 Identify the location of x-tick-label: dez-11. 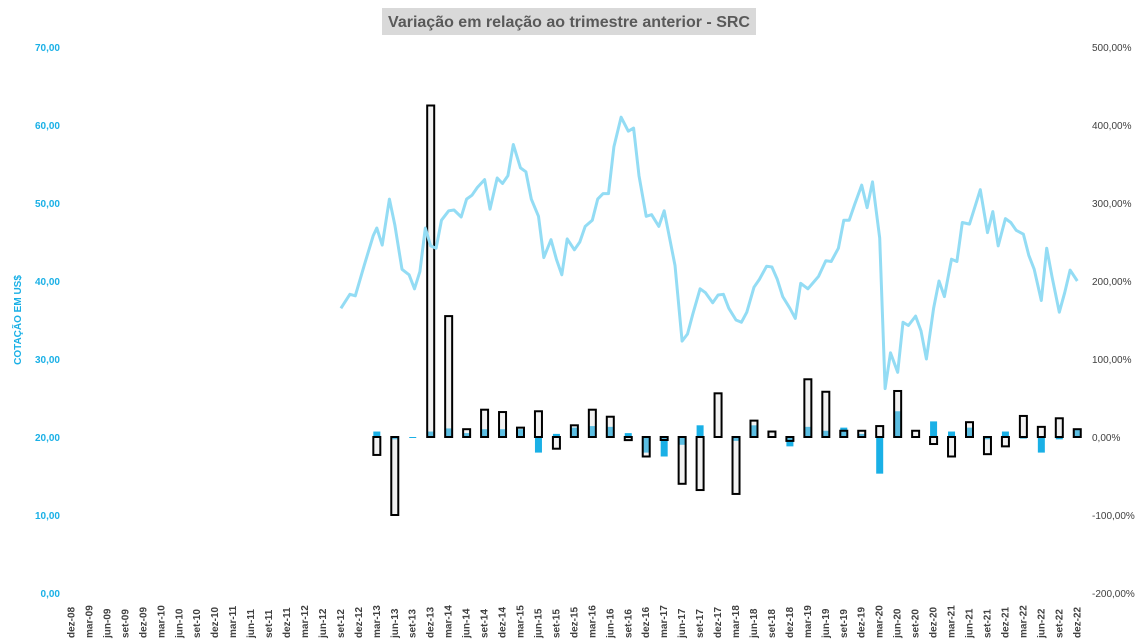
(287, 622).